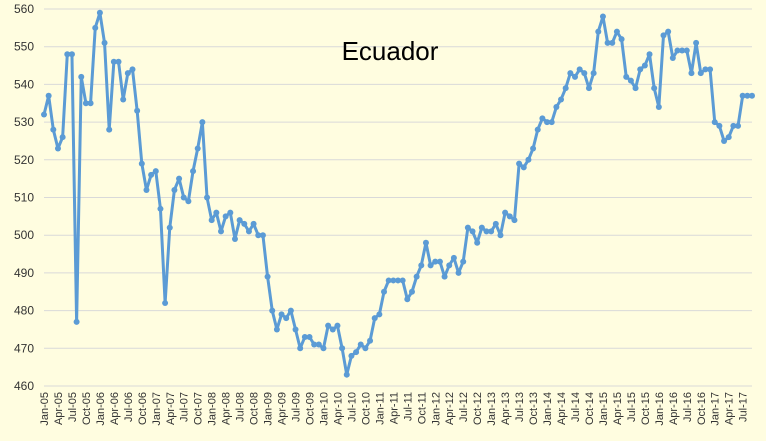  Describe the element at coordinates (59, 408) in the screenshot. I see `x-tick-label: Apr-05` at that location.